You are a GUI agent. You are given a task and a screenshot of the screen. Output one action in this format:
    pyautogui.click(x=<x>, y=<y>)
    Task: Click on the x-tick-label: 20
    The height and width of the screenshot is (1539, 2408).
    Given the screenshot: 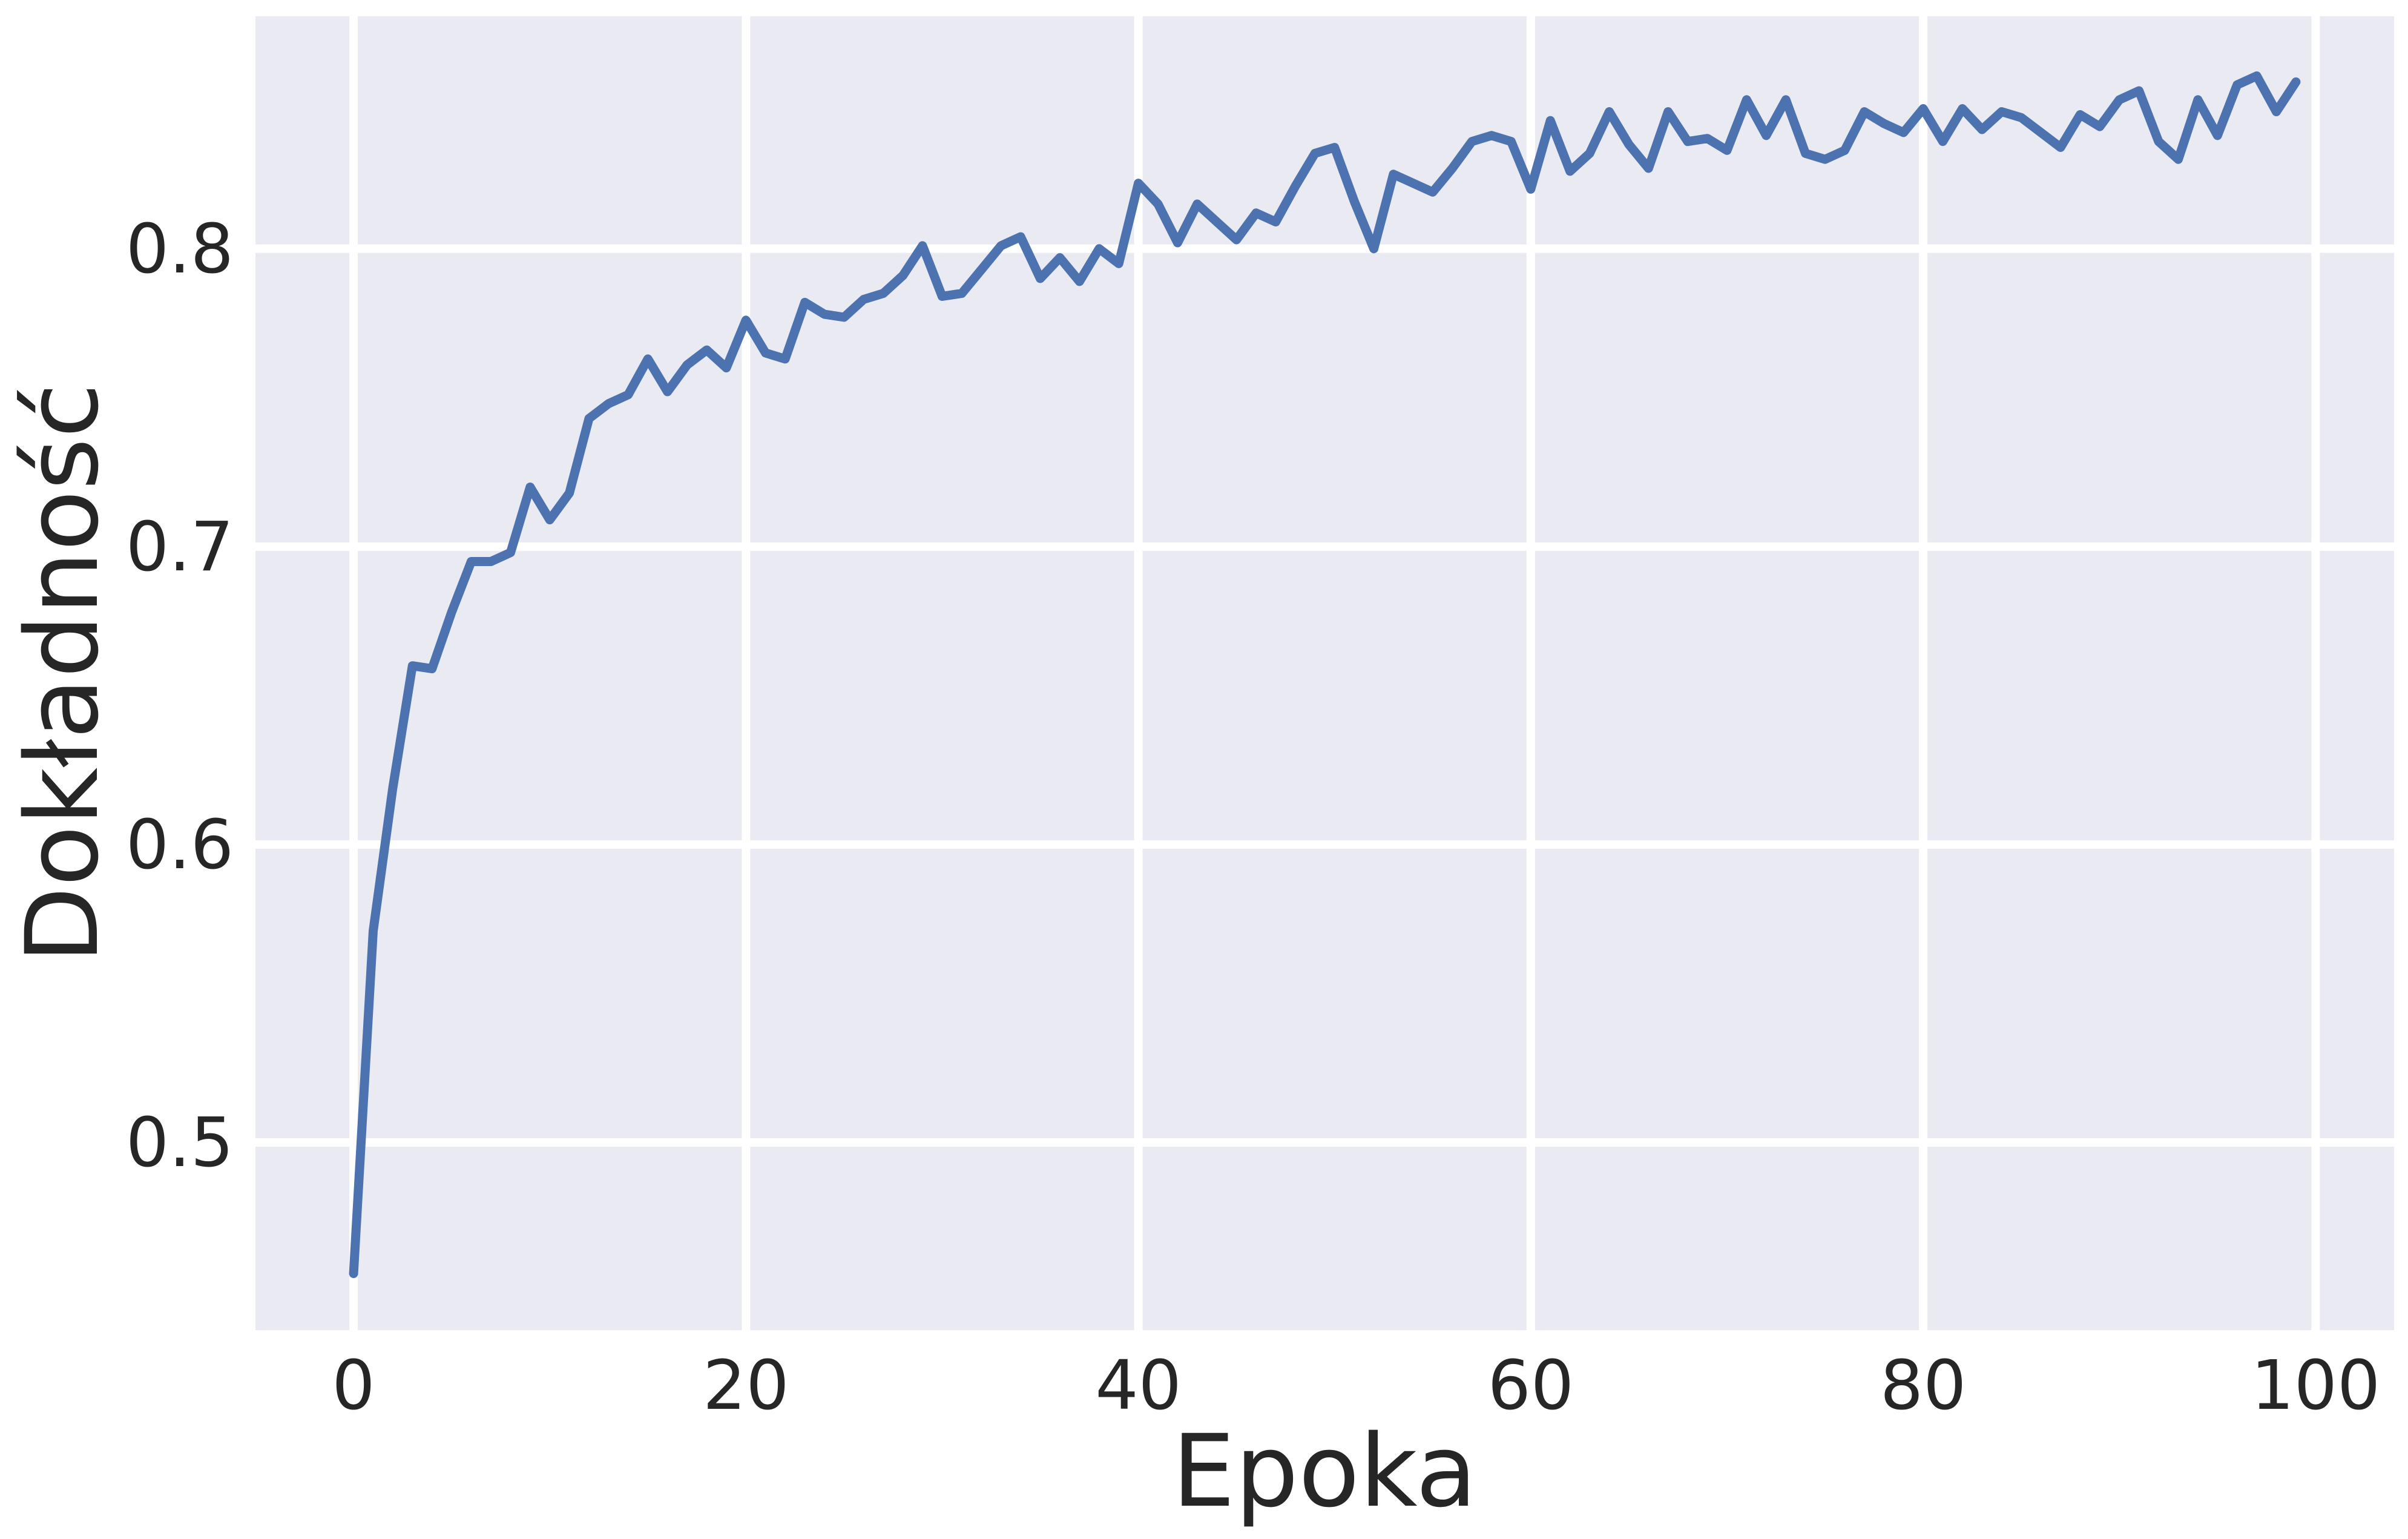 What is the action you would take?
    pyautogui.click(x=746, y=1385)
    